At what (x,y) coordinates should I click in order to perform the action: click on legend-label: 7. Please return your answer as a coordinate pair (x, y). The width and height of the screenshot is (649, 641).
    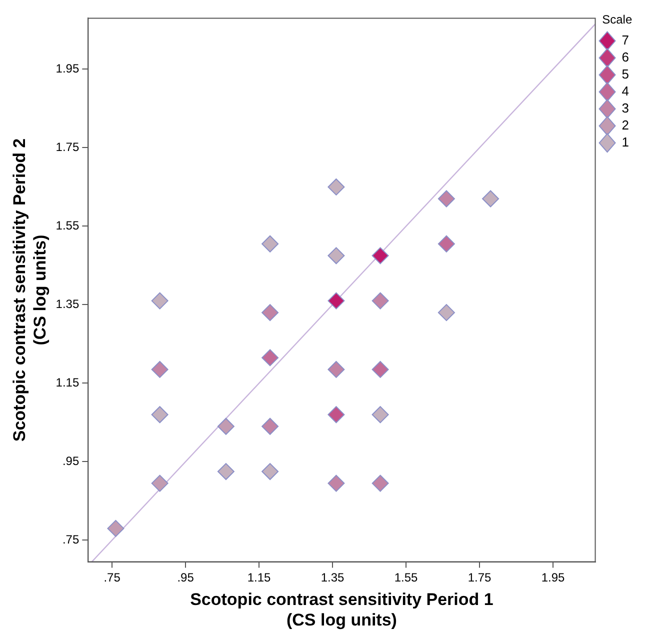
    Looking at the image, I should click on (626, 40).